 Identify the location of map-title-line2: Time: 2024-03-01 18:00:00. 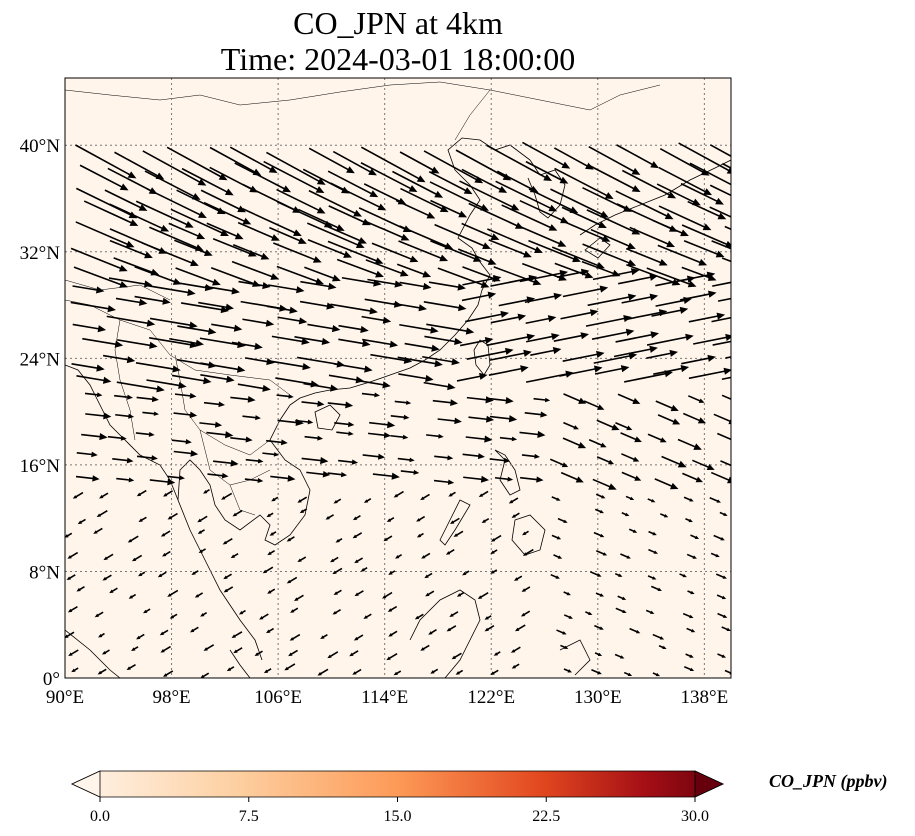
(398, 59).